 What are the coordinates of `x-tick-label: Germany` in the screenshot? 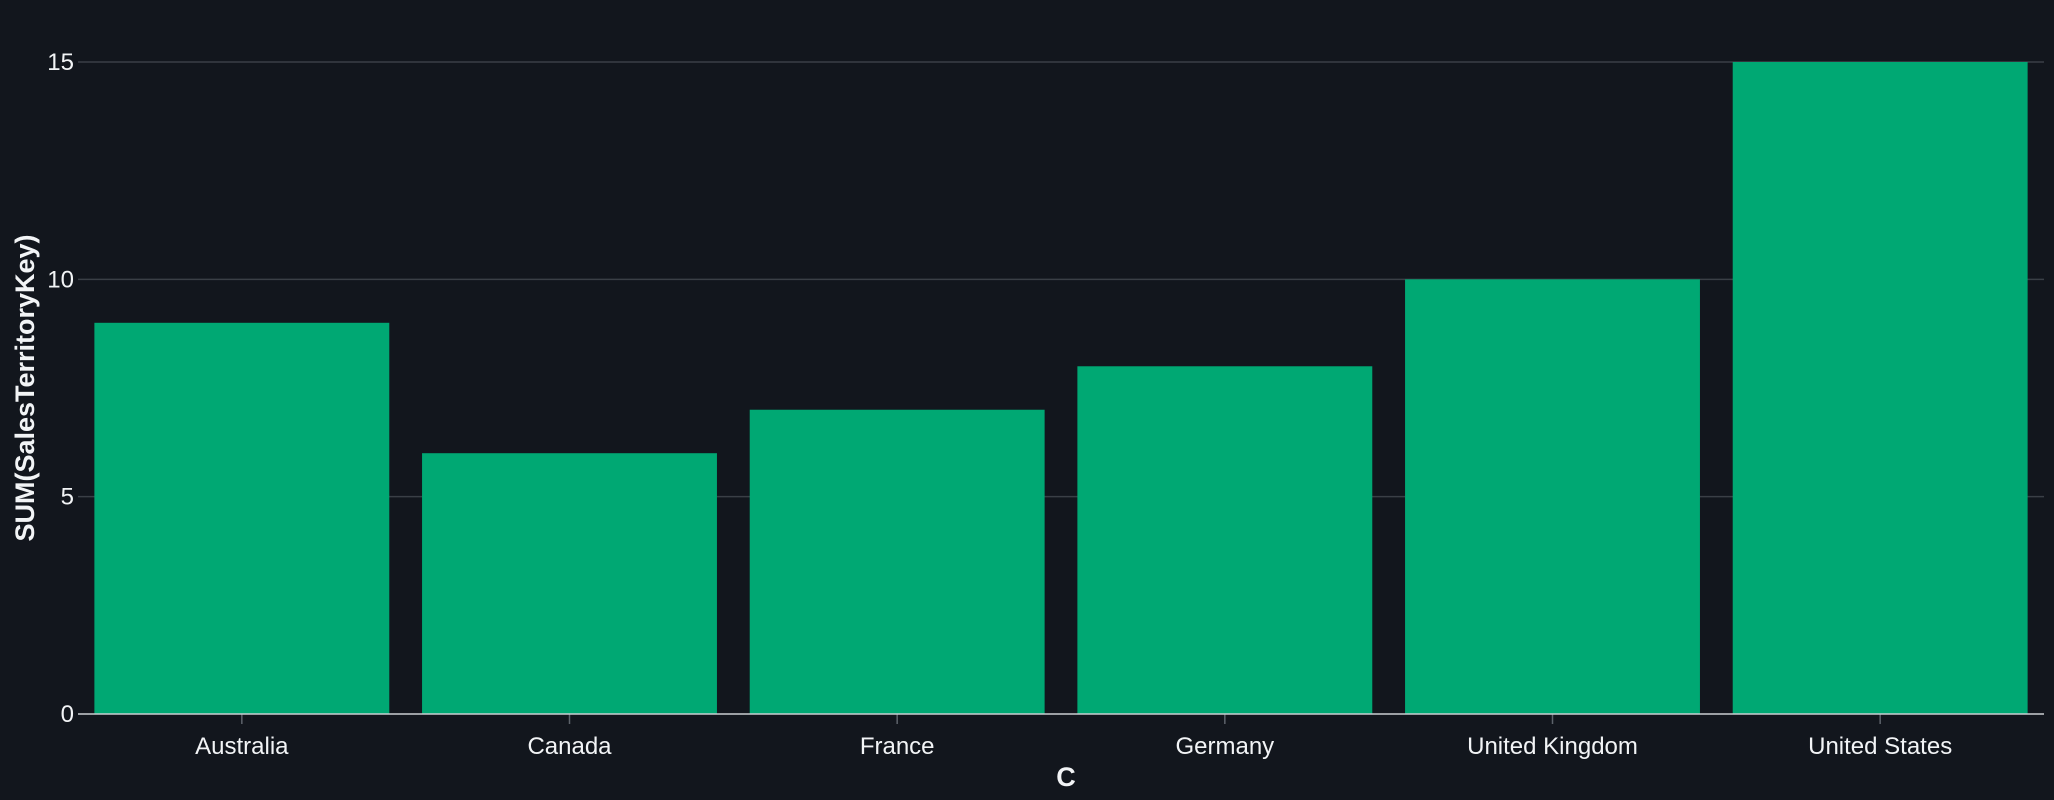 It's located at (1224, 746).